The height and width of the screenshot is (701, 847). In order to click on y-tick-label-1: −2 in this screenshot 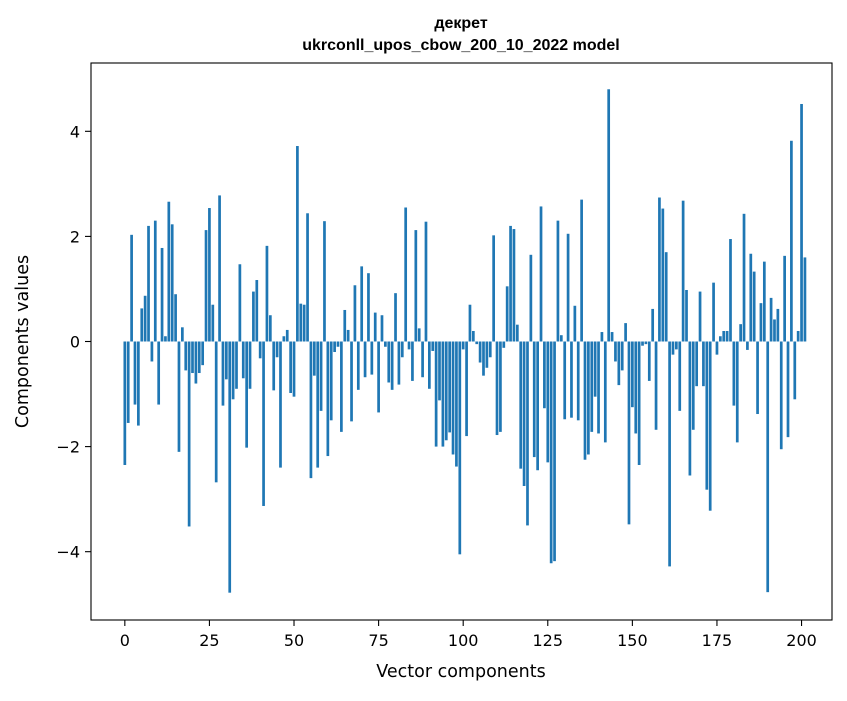, I will do `click(68, 447)`.